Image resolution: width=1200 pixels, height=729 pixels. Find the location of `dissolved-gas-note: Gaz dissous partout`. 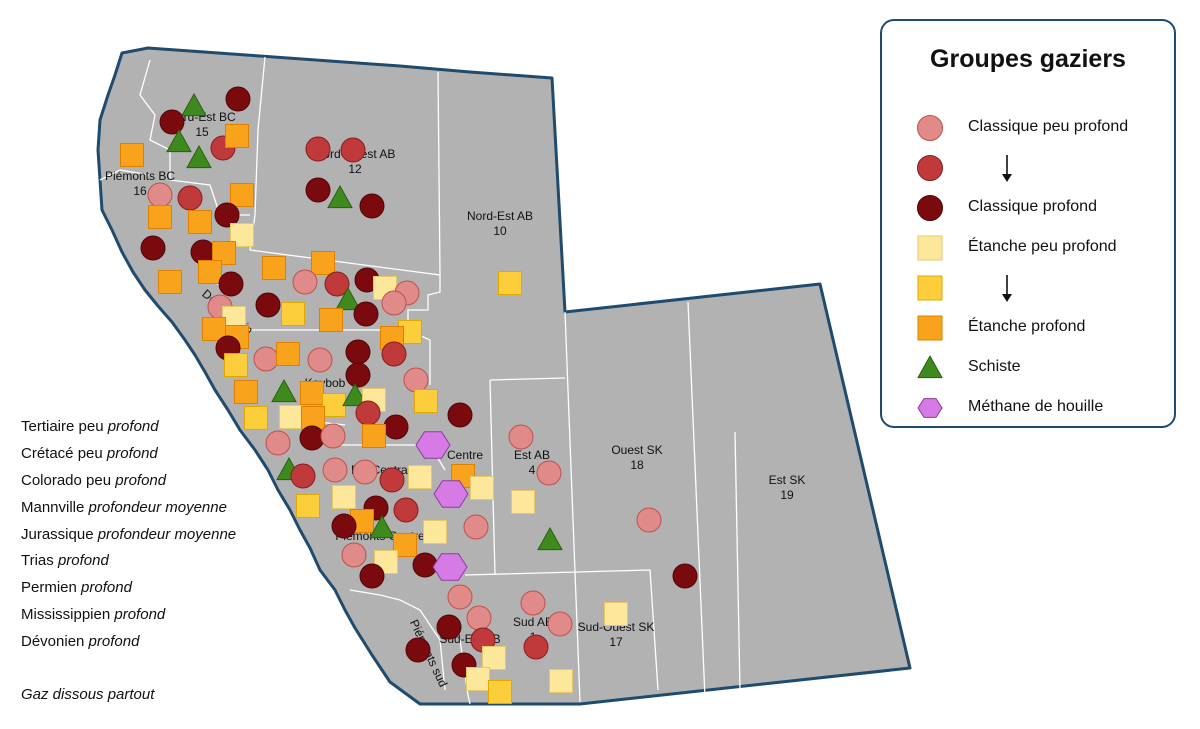

dissolved-gas-note: Gaz dissous partout is located at coordinates (88, 695).